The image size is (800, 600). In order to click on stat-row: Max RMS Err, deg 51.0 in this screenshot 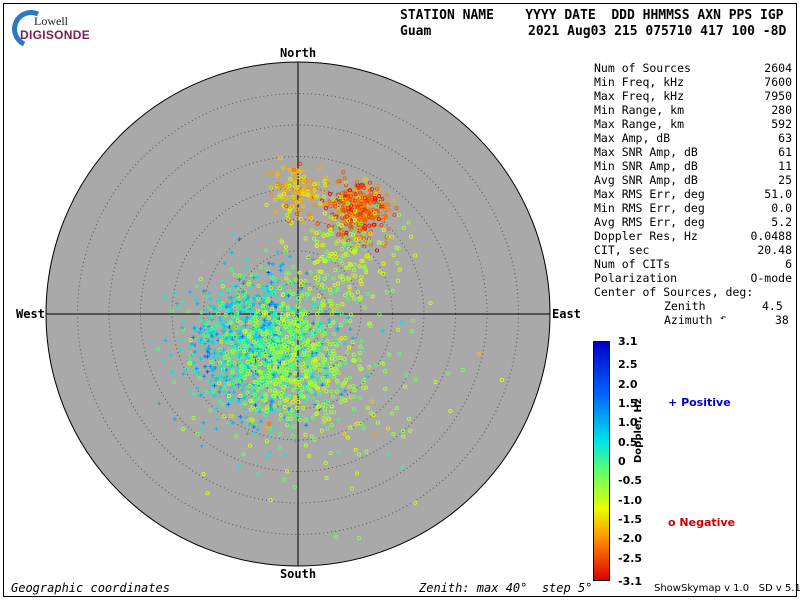, I will do `click(693, 194)`.